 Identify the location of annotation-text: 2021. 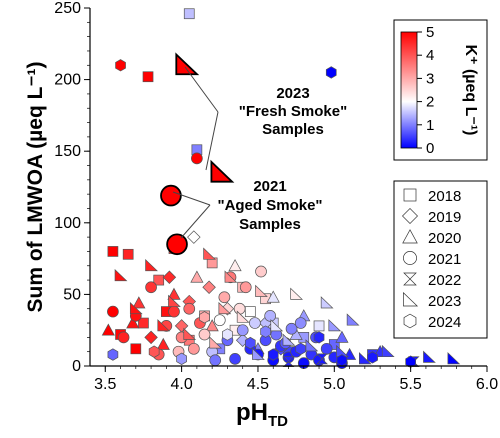
(269, 186).